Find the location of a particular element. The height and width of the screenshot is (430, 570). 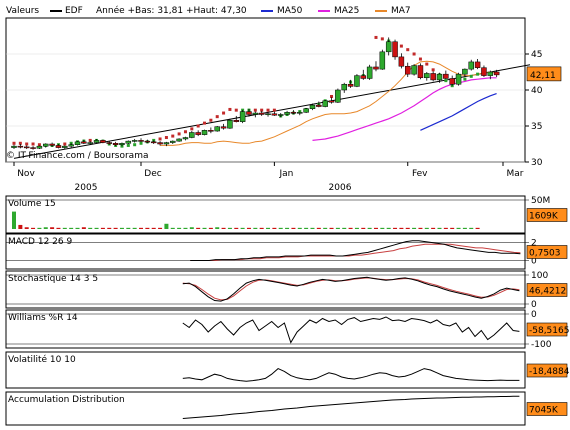

month-label: Mar is located at coordinates (515, 174).